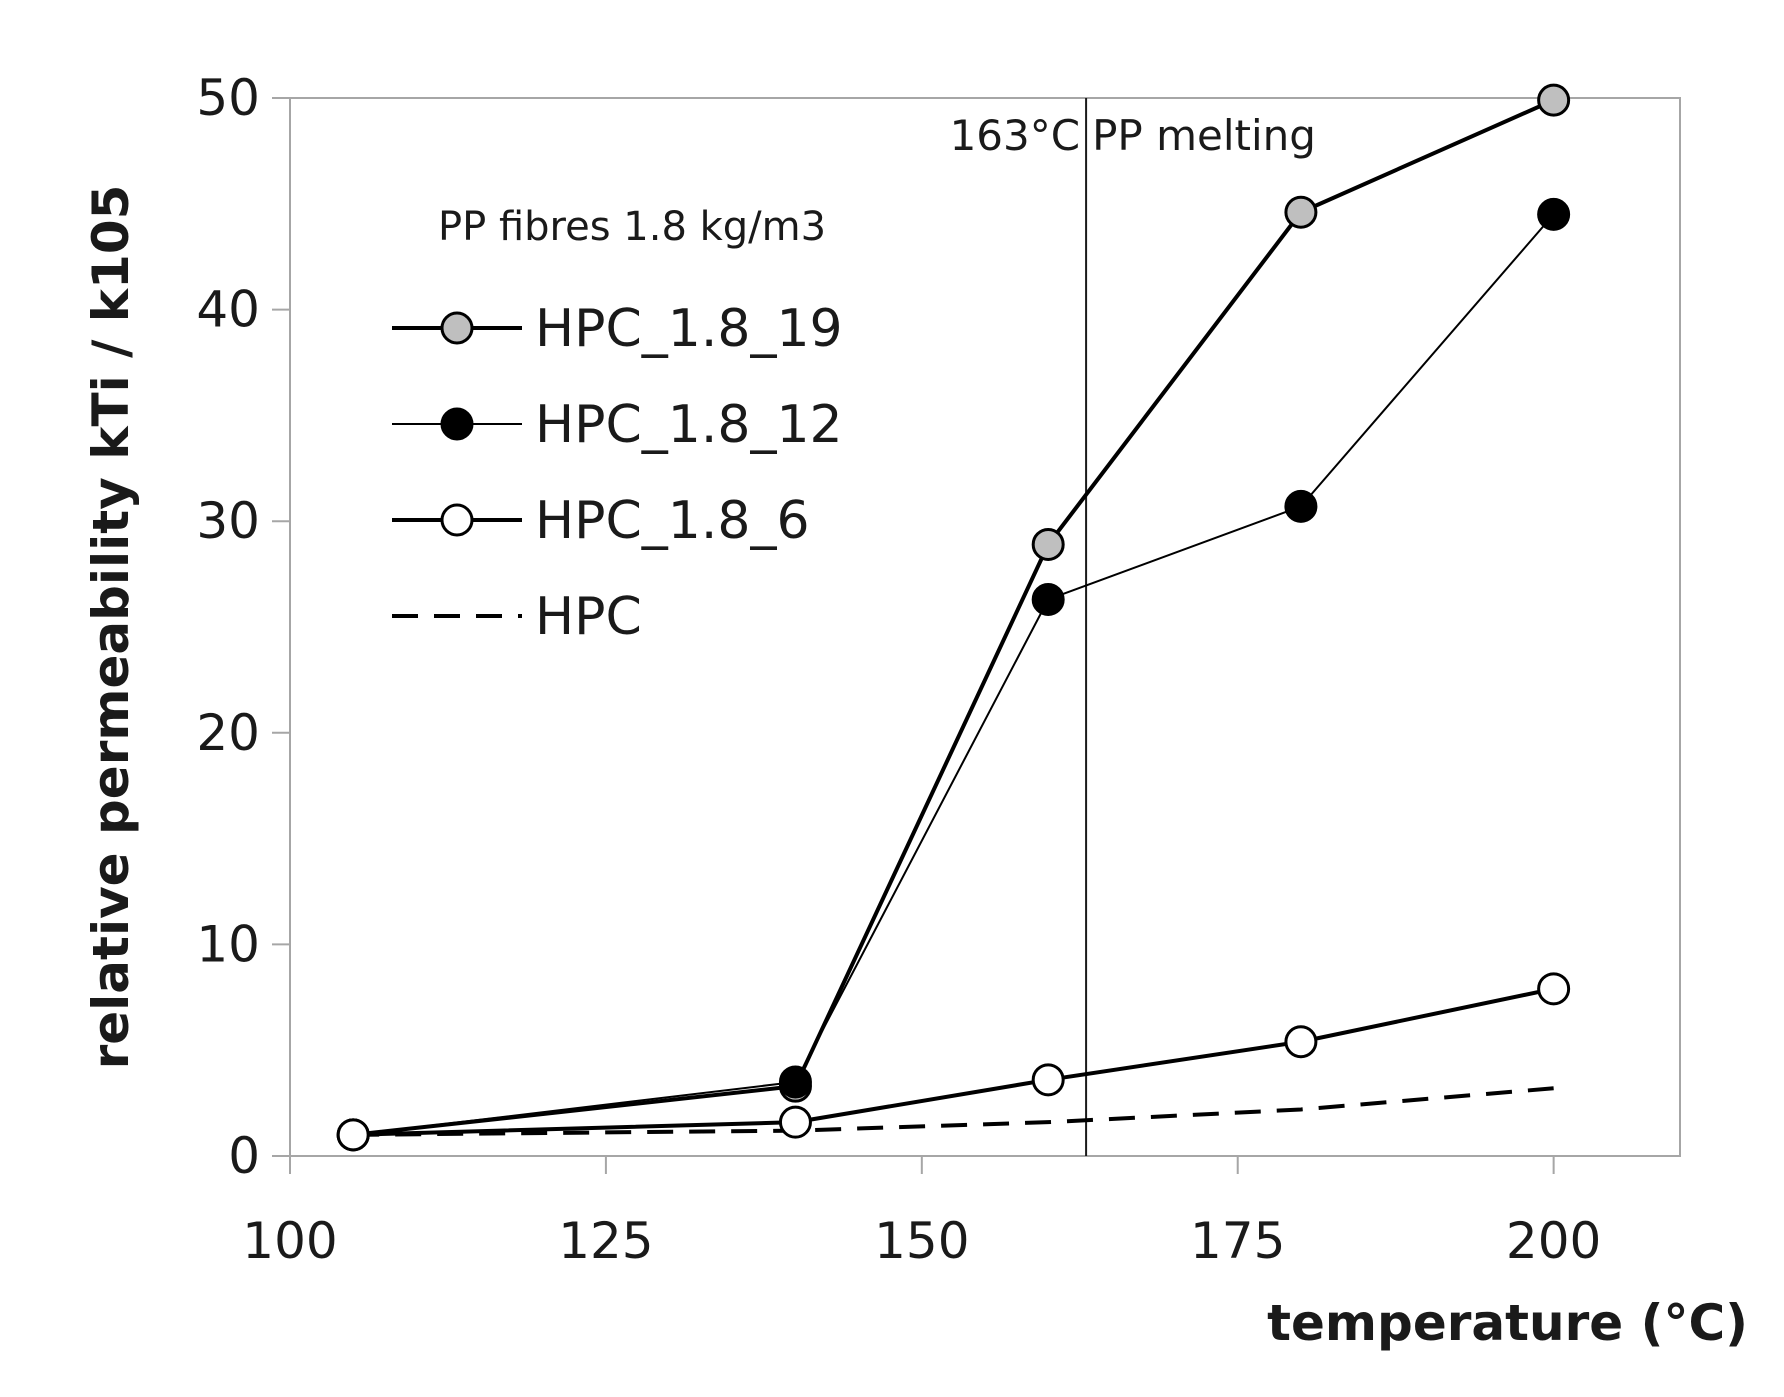 The image size is (1784, 1397). What do you see at coordinates (1237, 1241) in the screenshot?
I see `x-tick-label-175: 175` at bounding box center [1237, 1241].